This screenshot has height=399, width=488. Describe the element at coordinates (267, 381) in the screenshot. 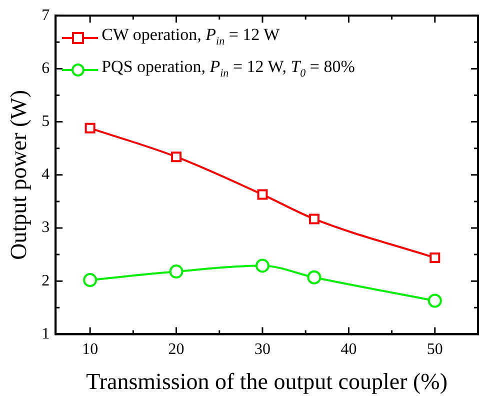

I see `x-axis-title: Transmission of the output coupler (%)` at that location.